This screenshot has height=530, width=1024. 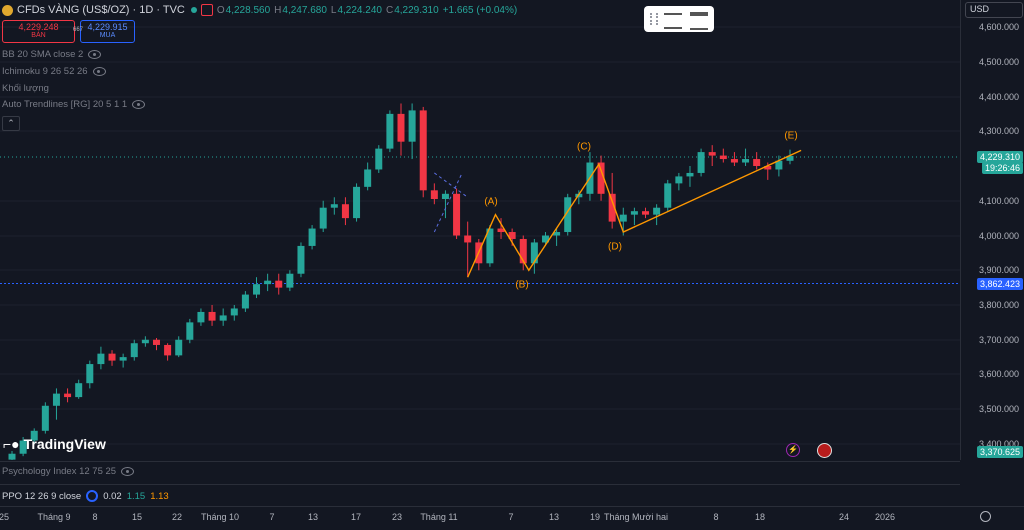 I want to click on symbol-title: CFDs VÀNG (US$/OZ) · 1D · TVC, so click(x=101, y=10).